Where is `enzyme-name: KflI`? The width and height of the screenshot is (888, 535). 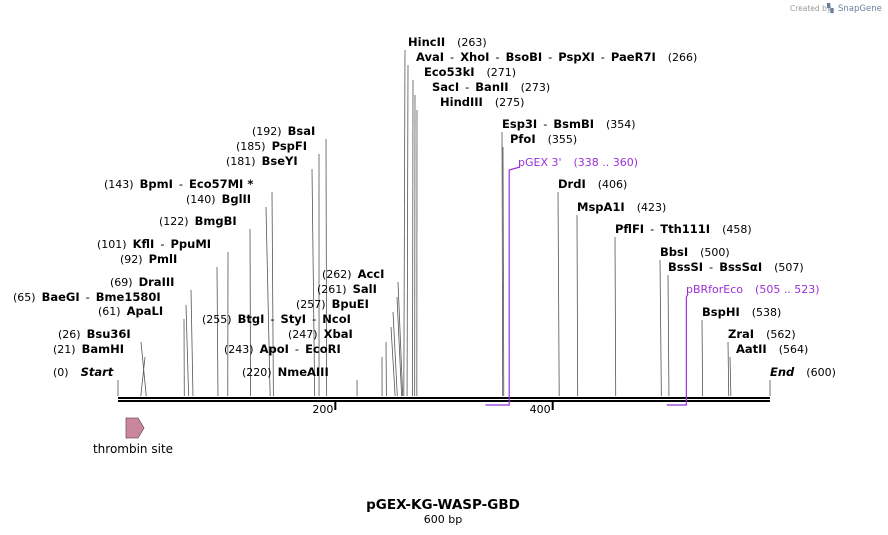
enzyme-name: KflI is located at coordinates (144, 244).